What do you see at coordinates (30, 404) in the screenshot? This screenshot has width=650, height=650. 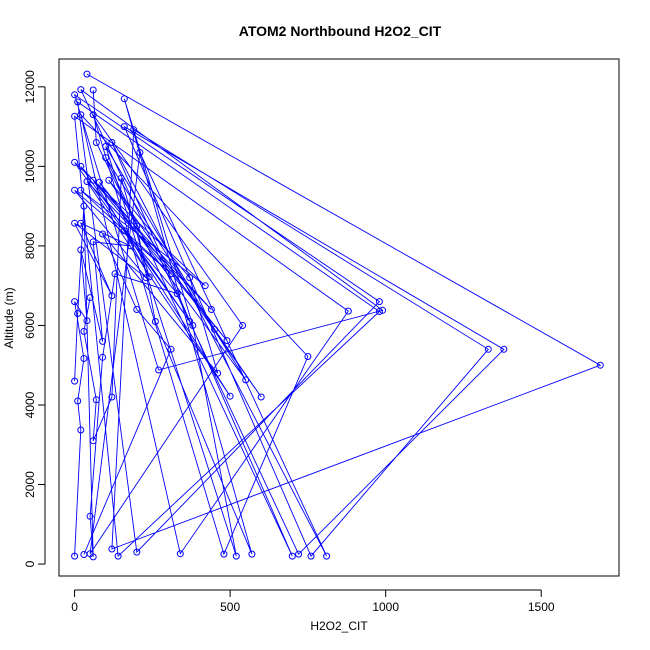 I see `y-tick-label: 4000` at bounding box center [30, 404].